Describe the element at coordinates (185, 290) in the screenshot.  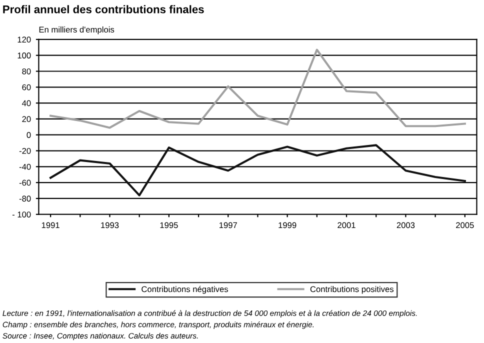
I see `legend-label: Contributions négatives` at that location.